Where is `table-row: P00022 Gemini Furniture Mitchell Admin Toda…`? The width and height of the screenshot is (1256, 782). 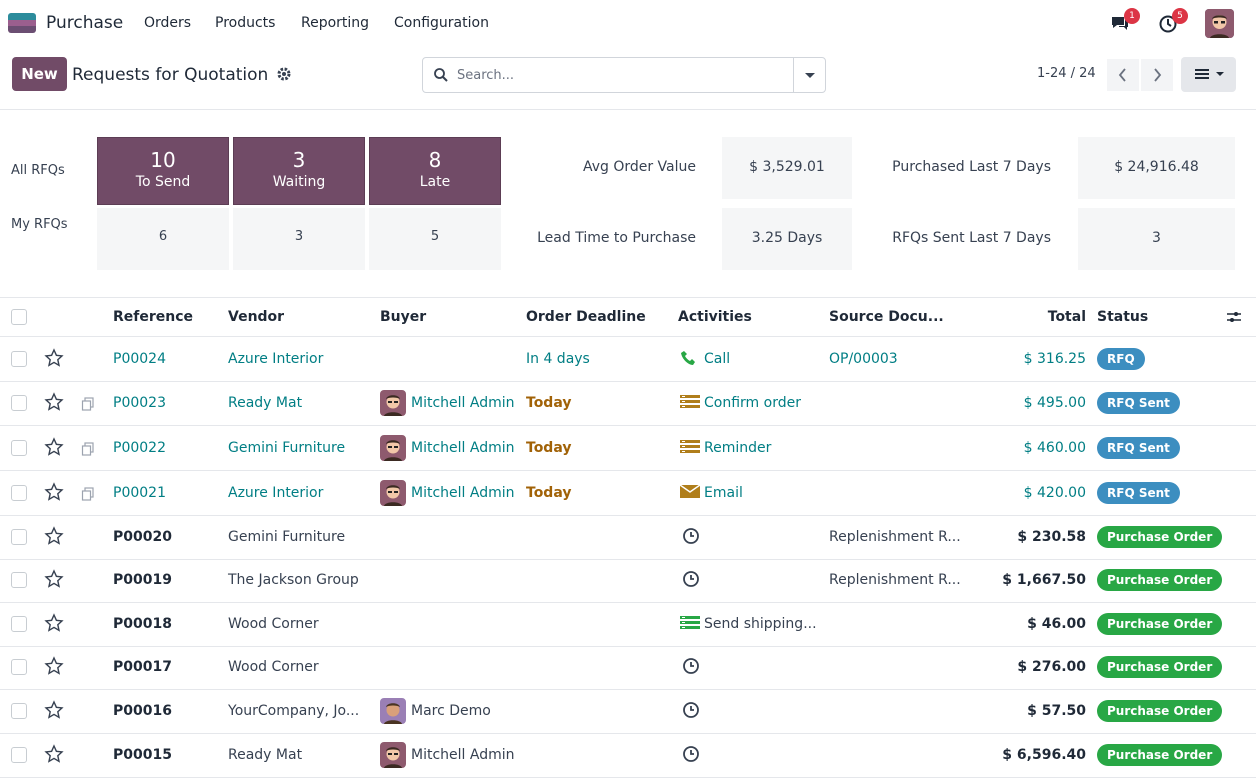 table-row: P00022 Gemini Furniture Mitchell Admin Toda… is located at coordinates (628, 449).